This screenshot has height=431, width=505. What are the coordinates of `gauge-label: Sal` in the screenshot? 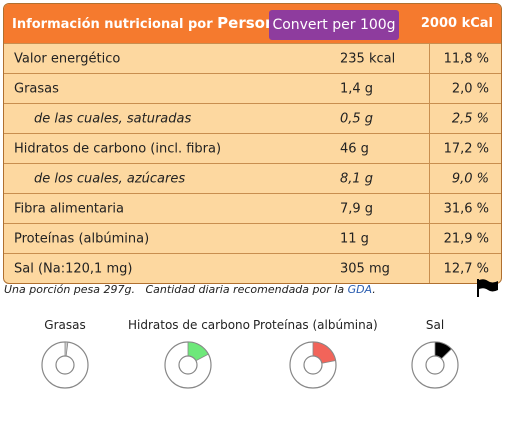 It's located at (435, 325).